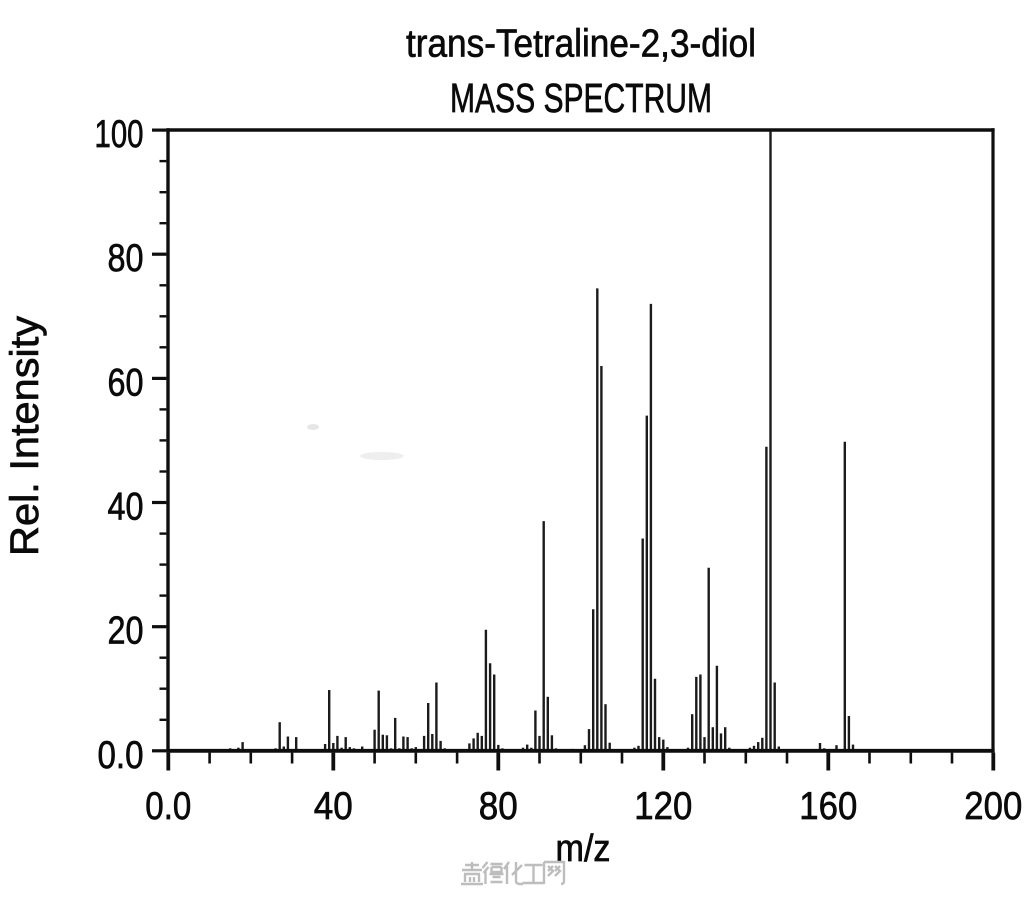 The height and width of the screenshot is (900, 1024). Describe the element at coordinates (581, 44) in the screenshot. I see `svg-text: trans-Tetraline-2,3-diol` at that location.